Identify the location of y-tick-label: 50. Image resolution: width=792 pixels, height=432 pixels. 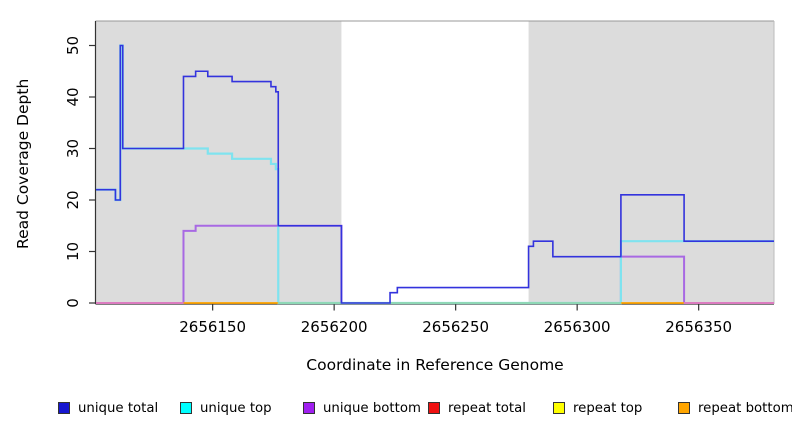
(73, 45).